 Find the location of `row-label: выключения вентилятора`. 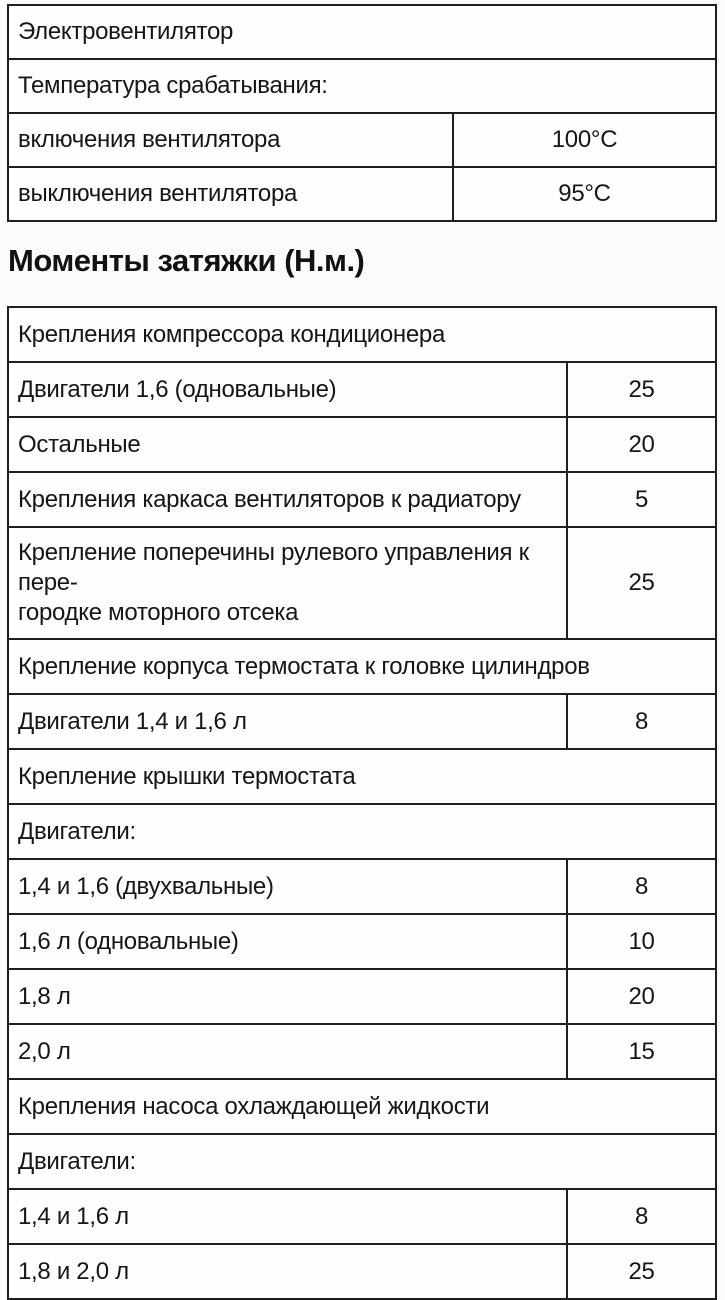

row-label: выключения вентилятора is located at coordinates (158, 193).